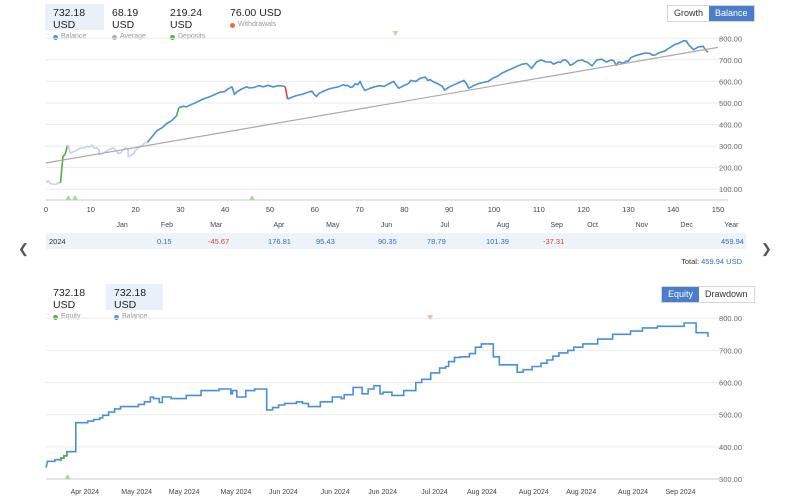 The height and width of the screenshot is (499, 790). What do you see at coordinates (583, 209) in the screenshot?
I see `x-tick-label: 120` at bounding box center [583, 209].